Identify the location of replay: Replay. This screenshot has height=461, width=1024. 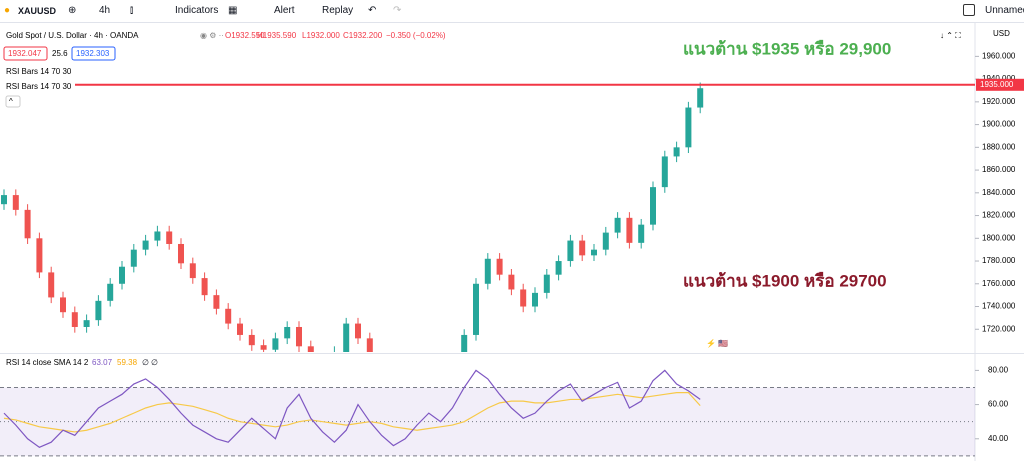
(338, 10).